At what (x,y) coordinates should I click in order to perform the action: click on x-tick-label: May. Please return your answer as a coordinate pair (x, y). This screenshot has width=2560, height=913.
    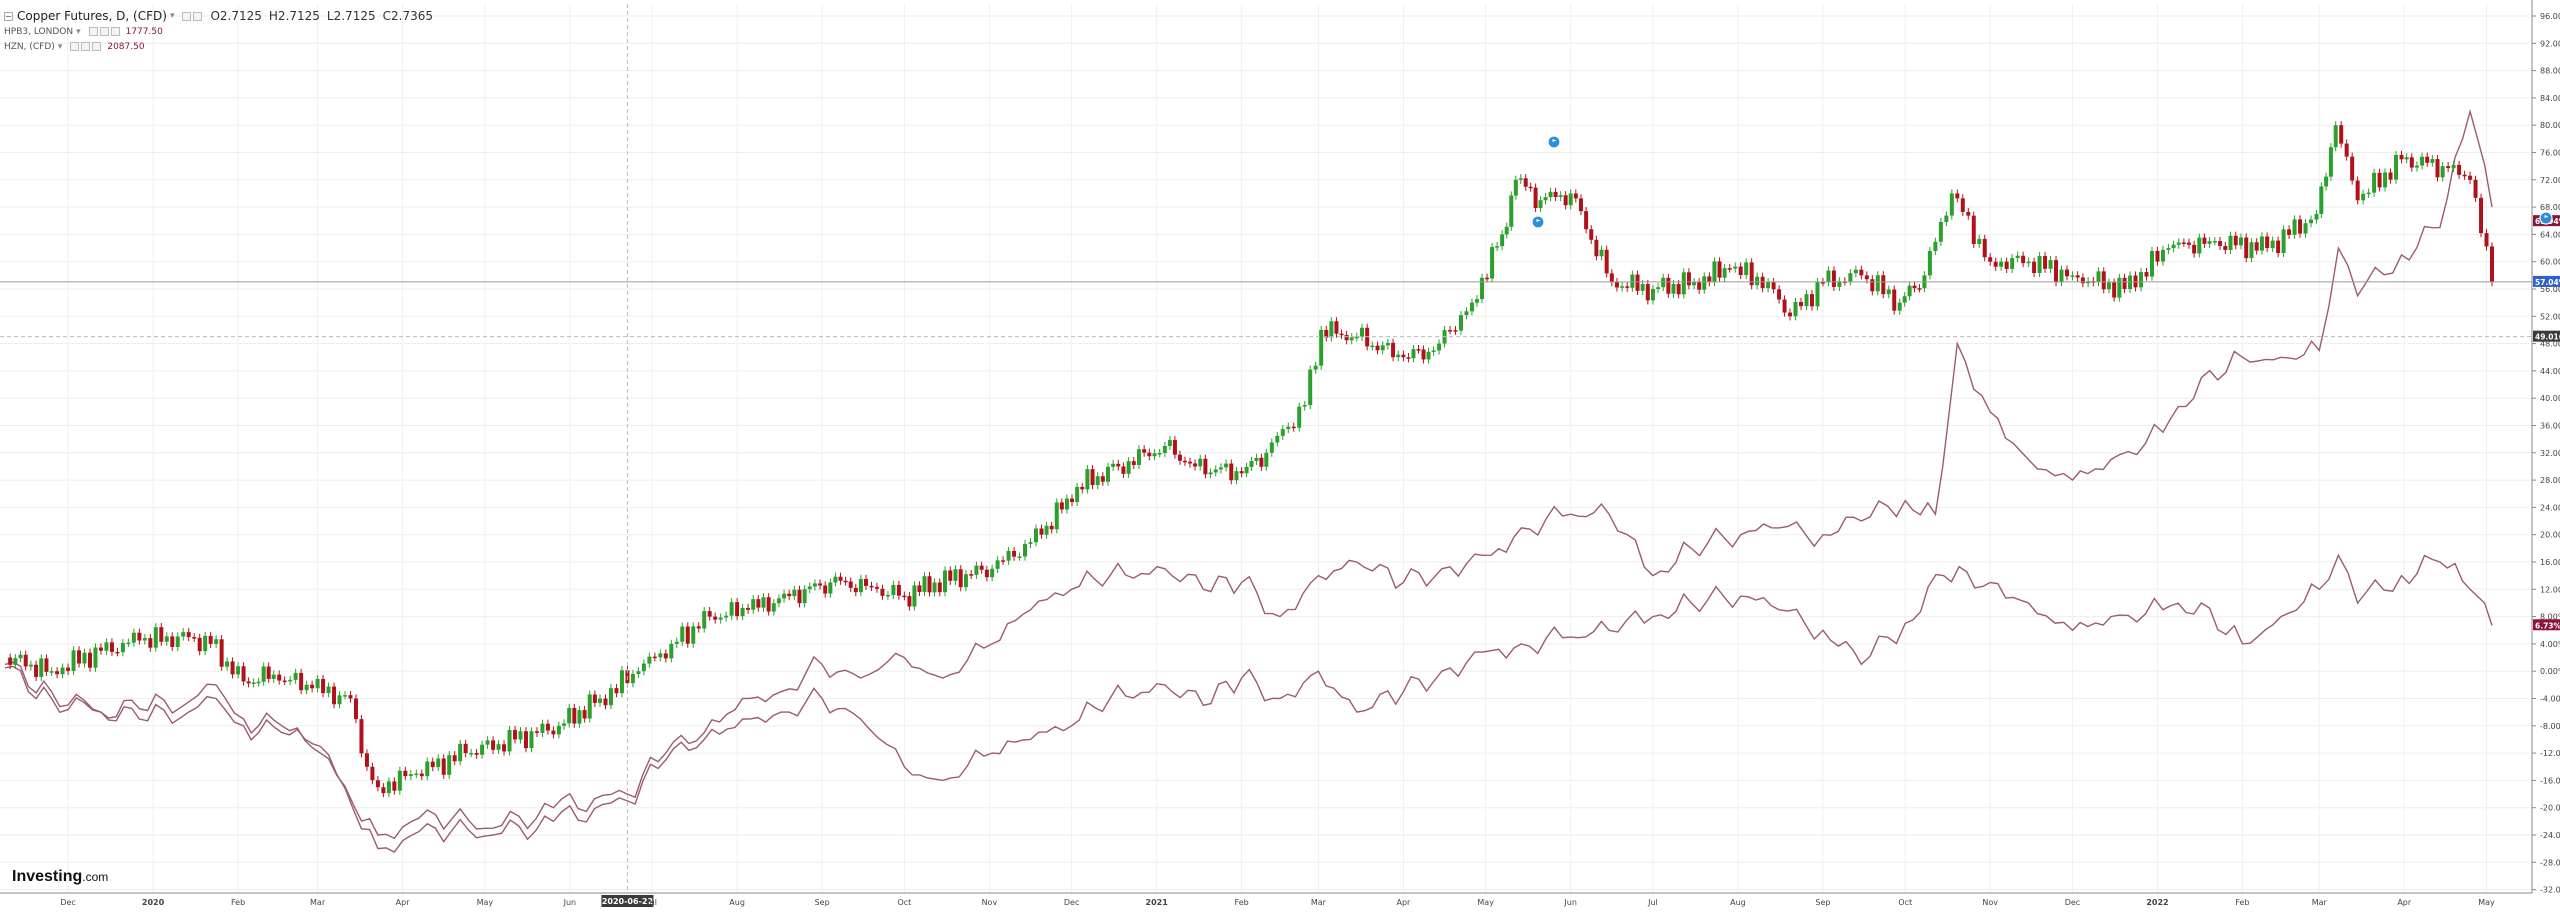
    Looking at the image, I should click on (2486, 902).